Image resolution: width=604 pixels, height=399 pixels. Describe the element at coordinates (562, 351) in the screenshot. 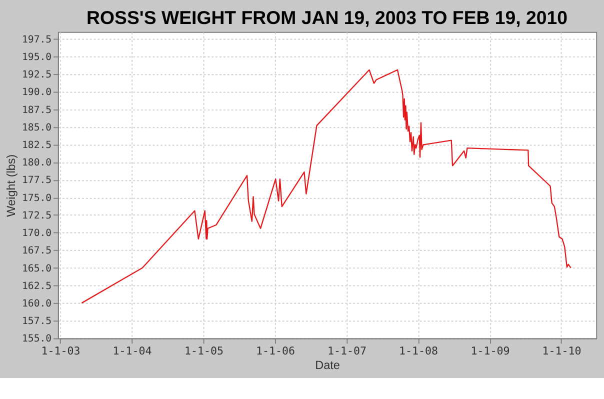

I see `x-tick-label: 1-1-10` at that location.